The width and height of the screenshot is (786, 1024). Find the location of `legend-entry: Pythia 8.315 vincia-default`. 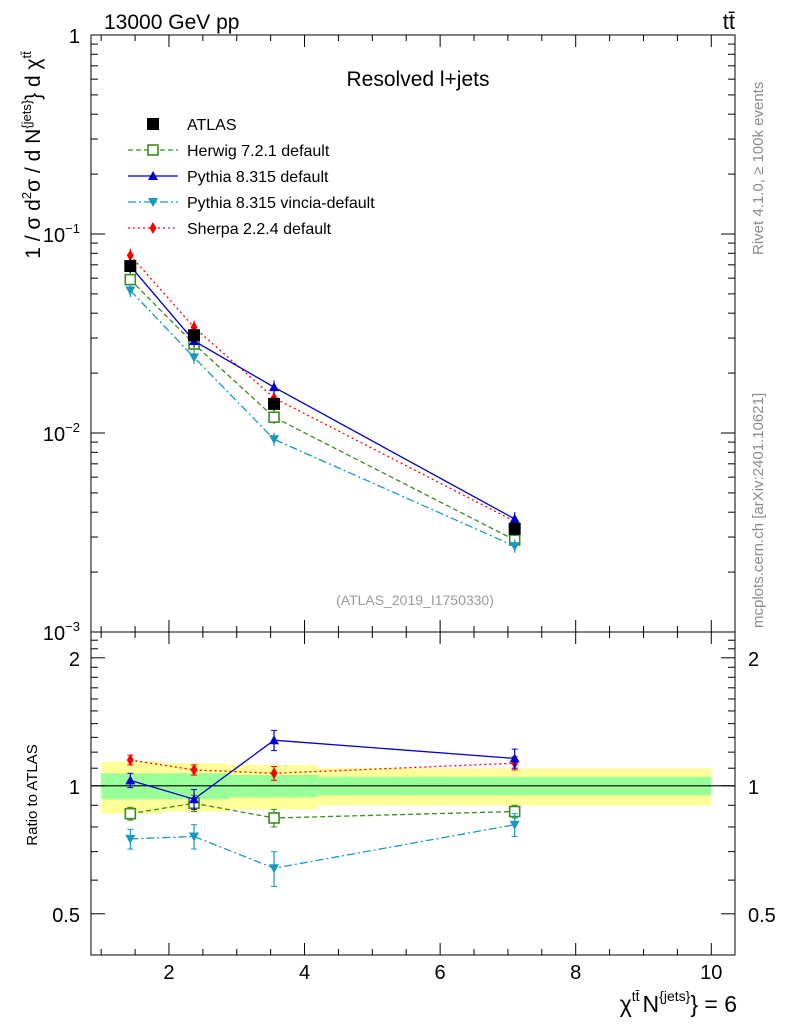

legend-entry: Pythia 8.315 vincia-default is located at coordinates (251, 203).